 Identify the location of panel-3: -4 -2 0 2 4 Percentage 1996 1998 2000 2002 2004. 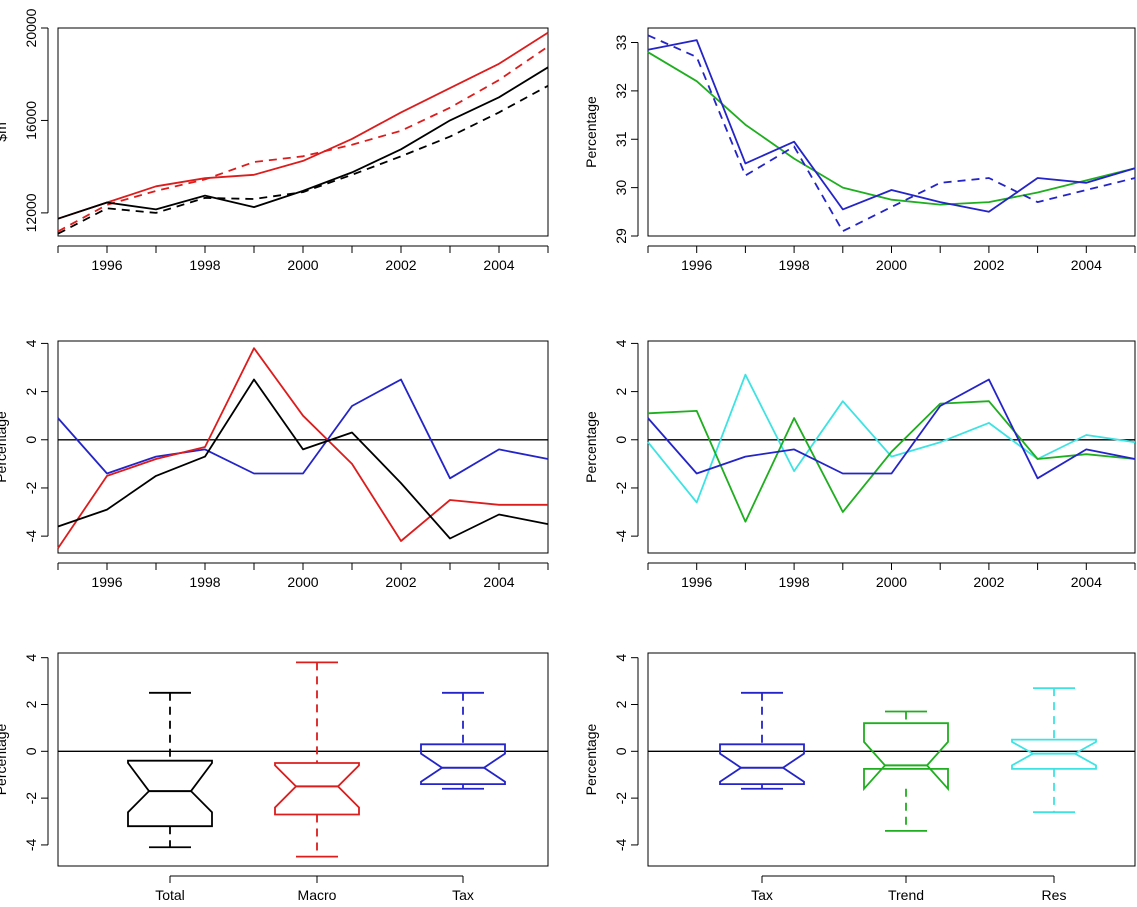
(274, 464).